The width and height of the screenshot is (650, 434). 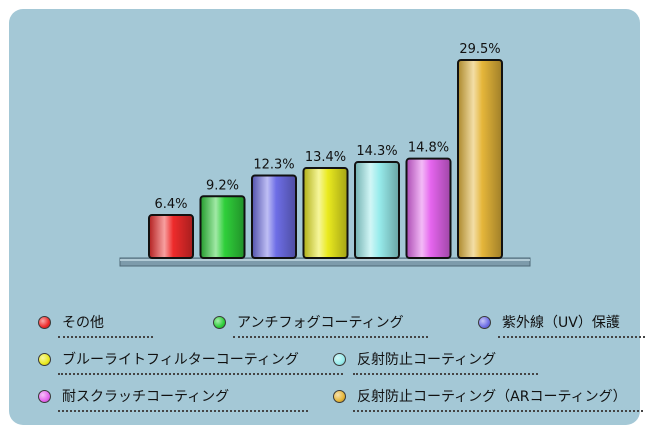 I want to click on legend-label-other: その他, so click(x=83, y=323).